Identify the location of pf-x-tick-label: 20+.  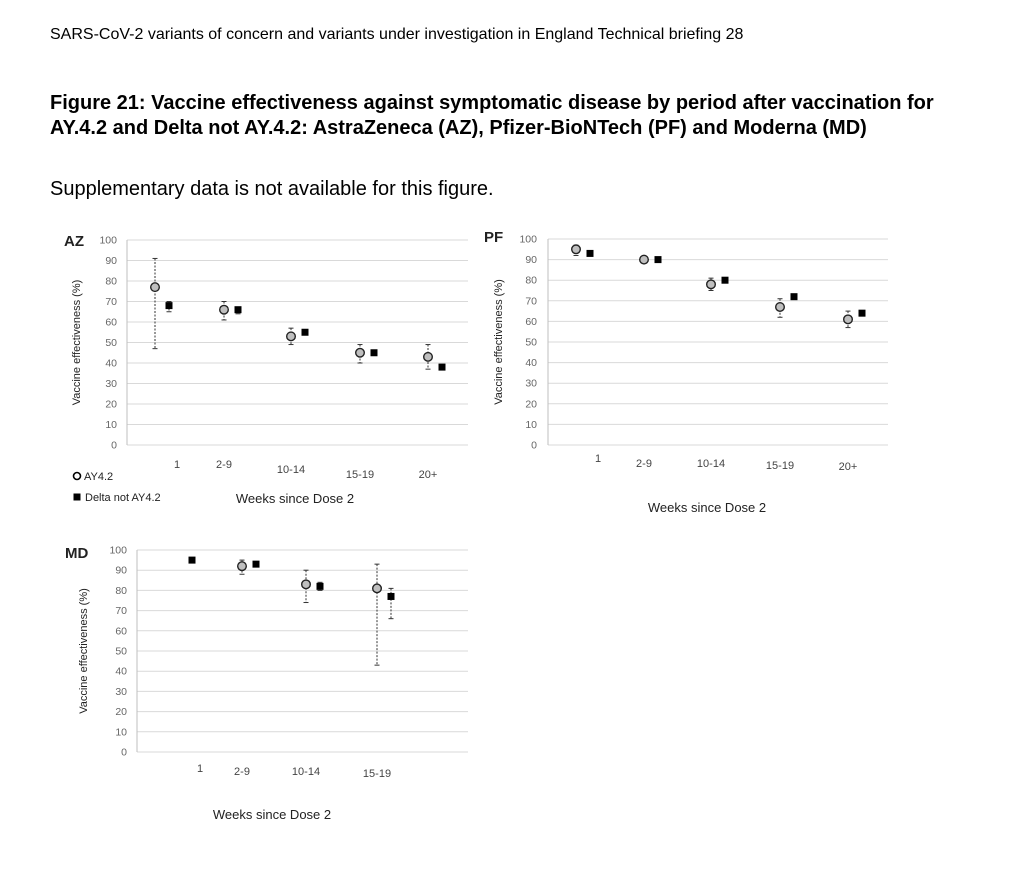
(848, 467).